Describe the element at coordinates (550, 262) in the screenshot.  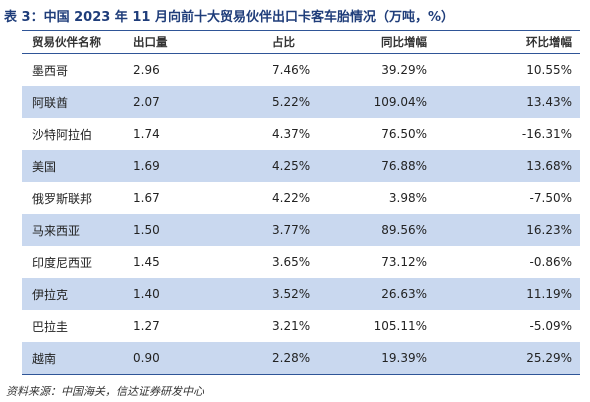
I see `table-cell: -0.86%` at that location.